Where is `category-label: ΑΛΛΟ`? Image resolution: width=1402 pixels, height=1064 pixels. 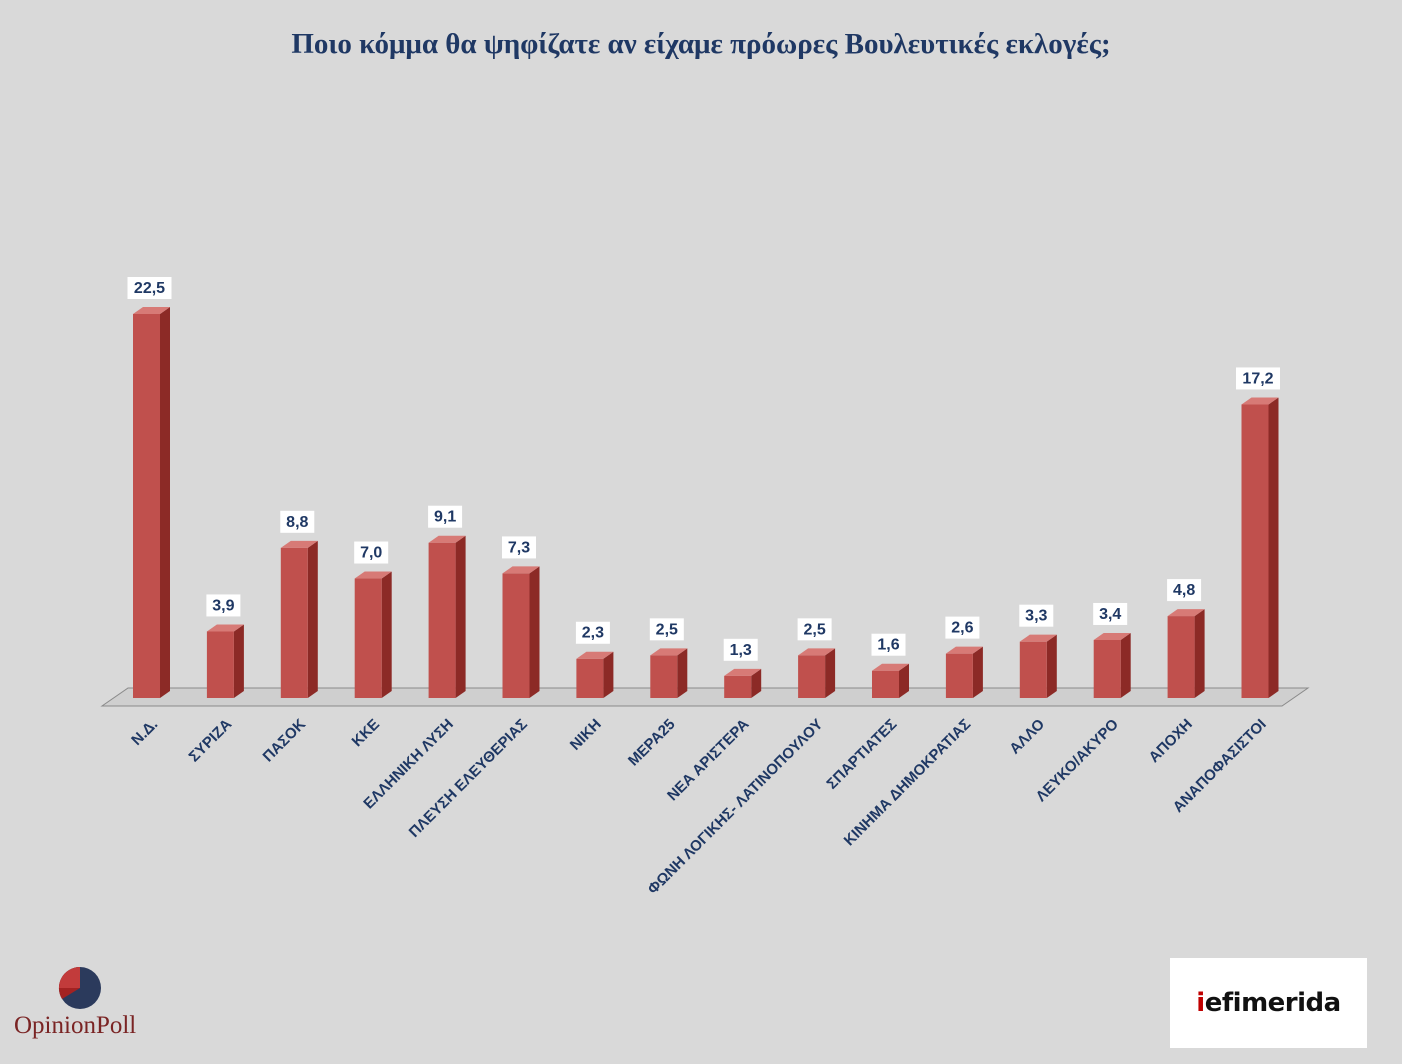
category-label: ΑΛΛΟ is located at coordinates (1027, 737).